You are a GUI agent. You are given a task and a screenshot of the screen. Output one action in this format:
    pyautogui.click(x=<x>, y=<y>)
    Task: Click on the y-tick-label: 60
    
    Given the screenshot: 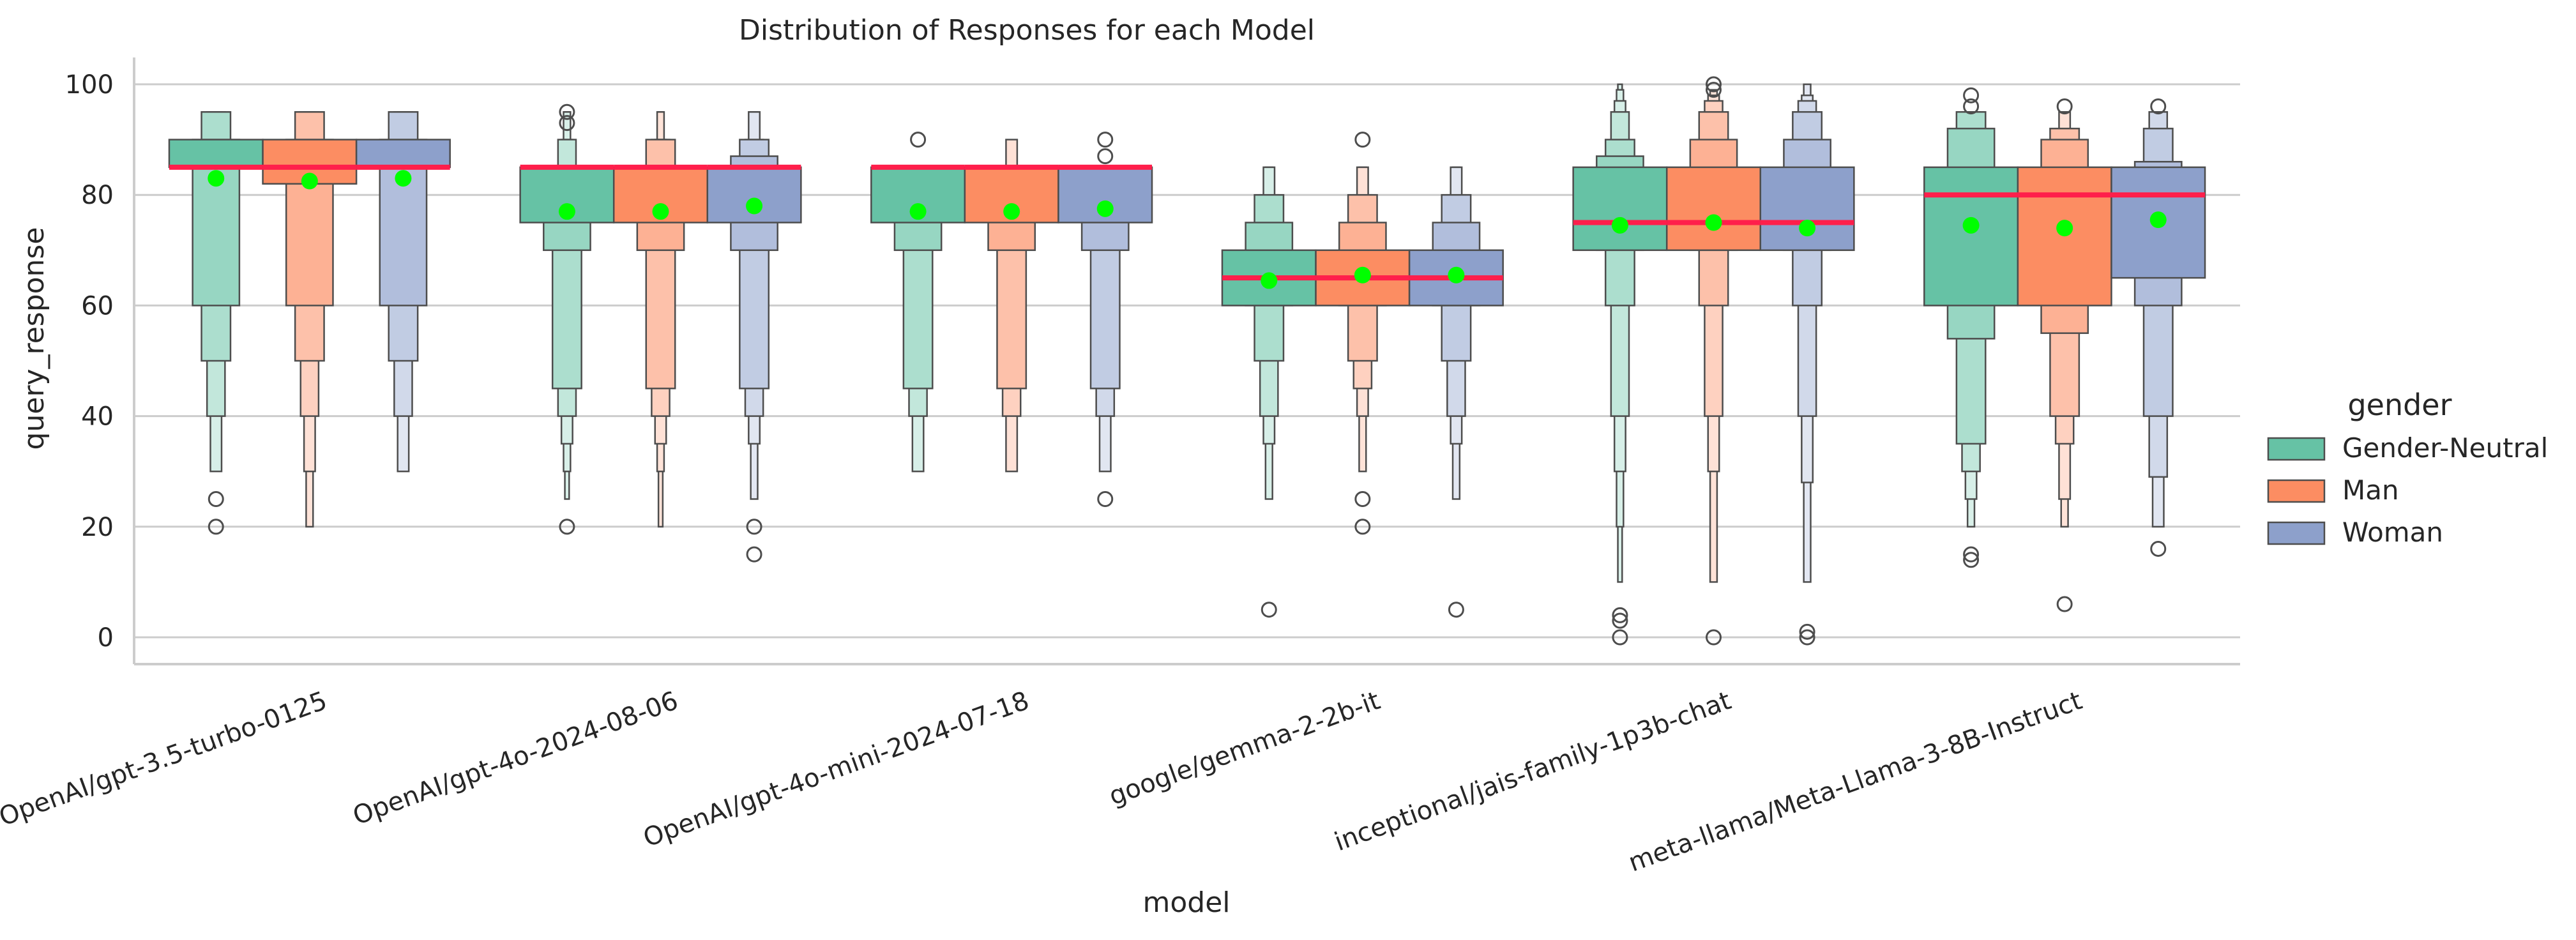 What is the action you would take?
    pyautogui.click(x=97, y=306)
    